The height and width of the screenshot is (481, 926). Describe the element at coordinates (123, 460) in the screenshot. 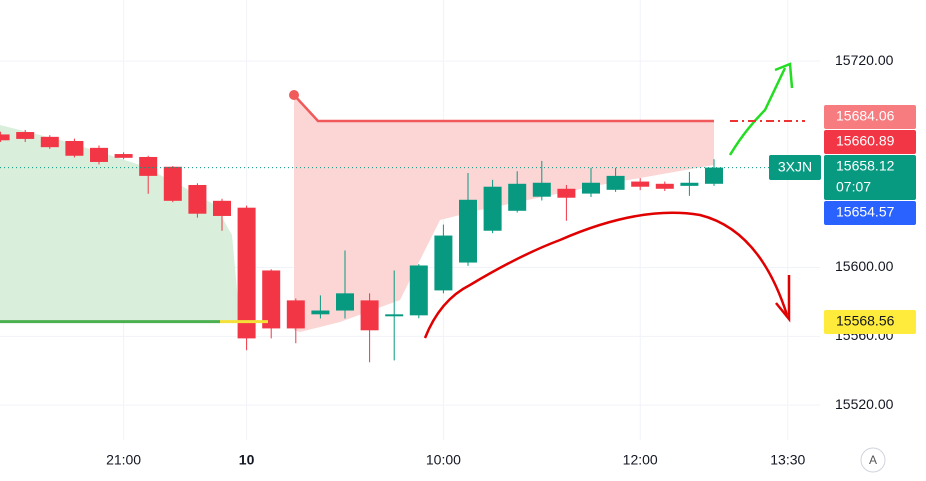

I see `x-tick-label: 21:00` at that location.